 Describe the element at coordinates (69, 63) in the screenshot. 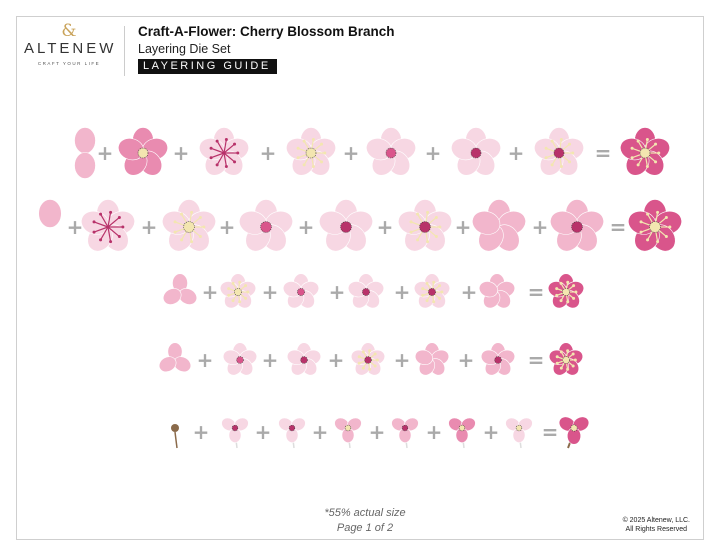

I see `brand-tagline: CRAFT YOUR LIFE` at that location.